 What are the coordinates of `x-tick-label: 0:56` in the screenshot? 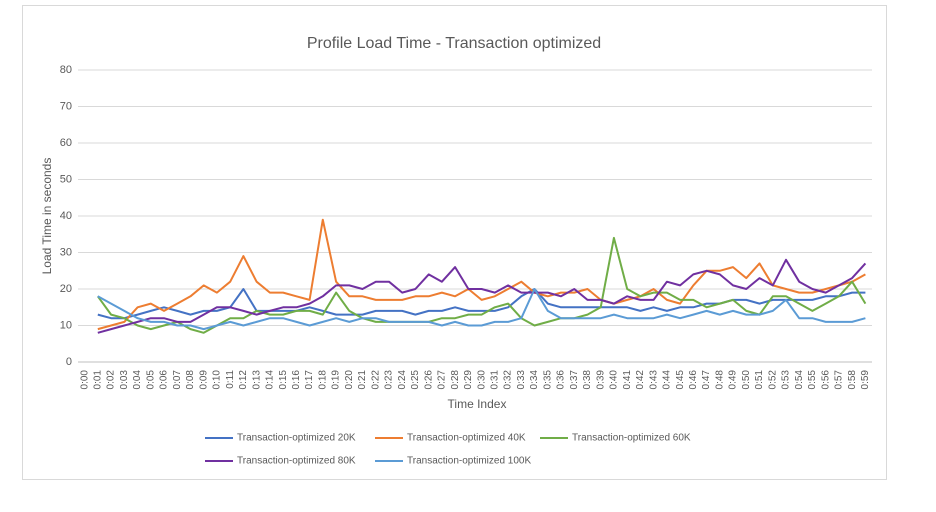 It's located at (825, 380).